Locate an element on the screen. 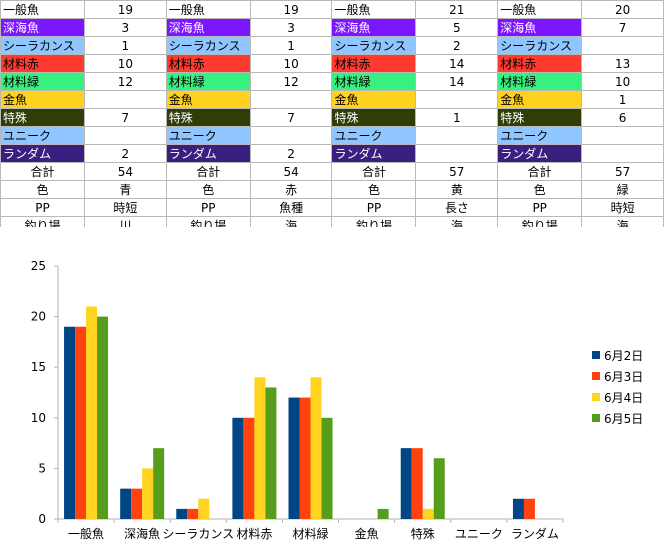 This screenshot has width=664, height=552. count-cell: 6 is located at coordinates (622, 117).